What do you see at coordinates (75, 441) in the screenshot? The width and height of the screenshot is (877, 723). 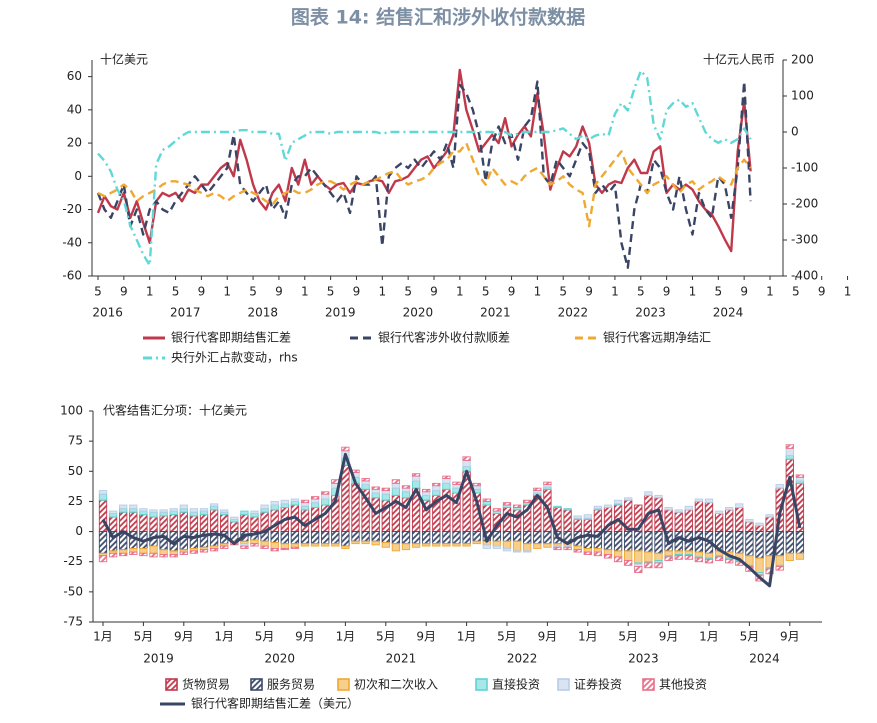 I see `y-tick-label: 75` at bounding box center [75, 441].